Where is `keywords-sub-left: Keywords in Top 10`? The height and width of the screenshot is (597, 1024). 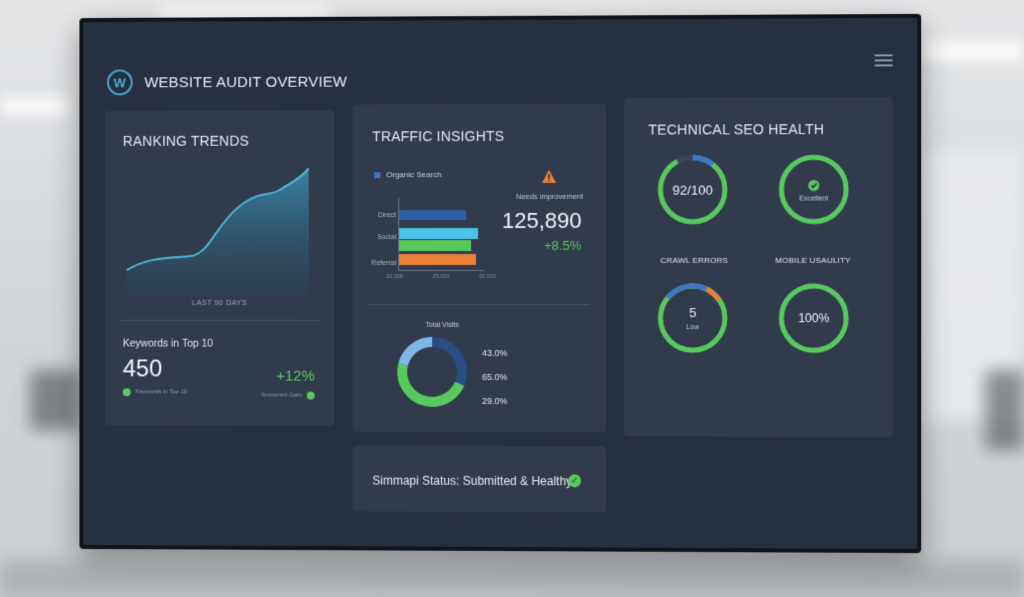
keywords-sub-left: Keywords in Top 10 is located at coordinates (155, 392).